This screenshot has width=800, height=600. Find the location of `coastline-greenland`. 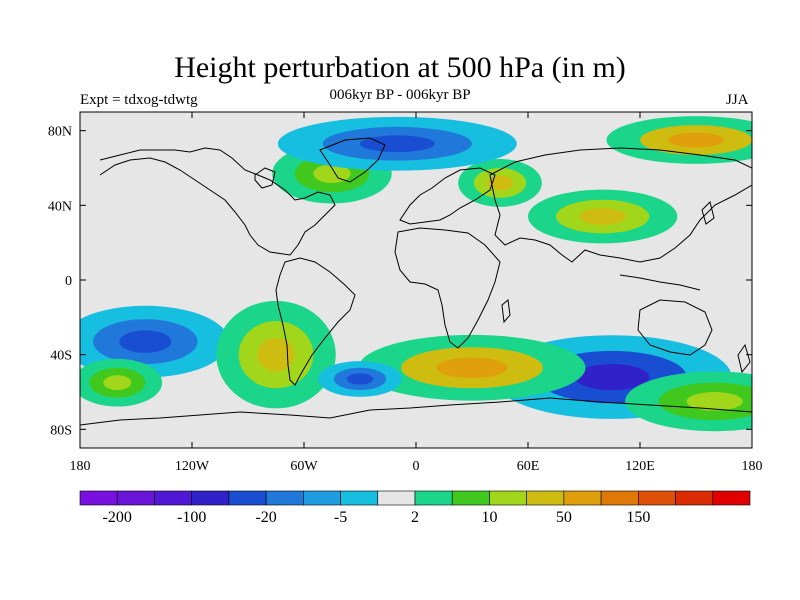

coastline-greenland is located at coordinates (352, 160).